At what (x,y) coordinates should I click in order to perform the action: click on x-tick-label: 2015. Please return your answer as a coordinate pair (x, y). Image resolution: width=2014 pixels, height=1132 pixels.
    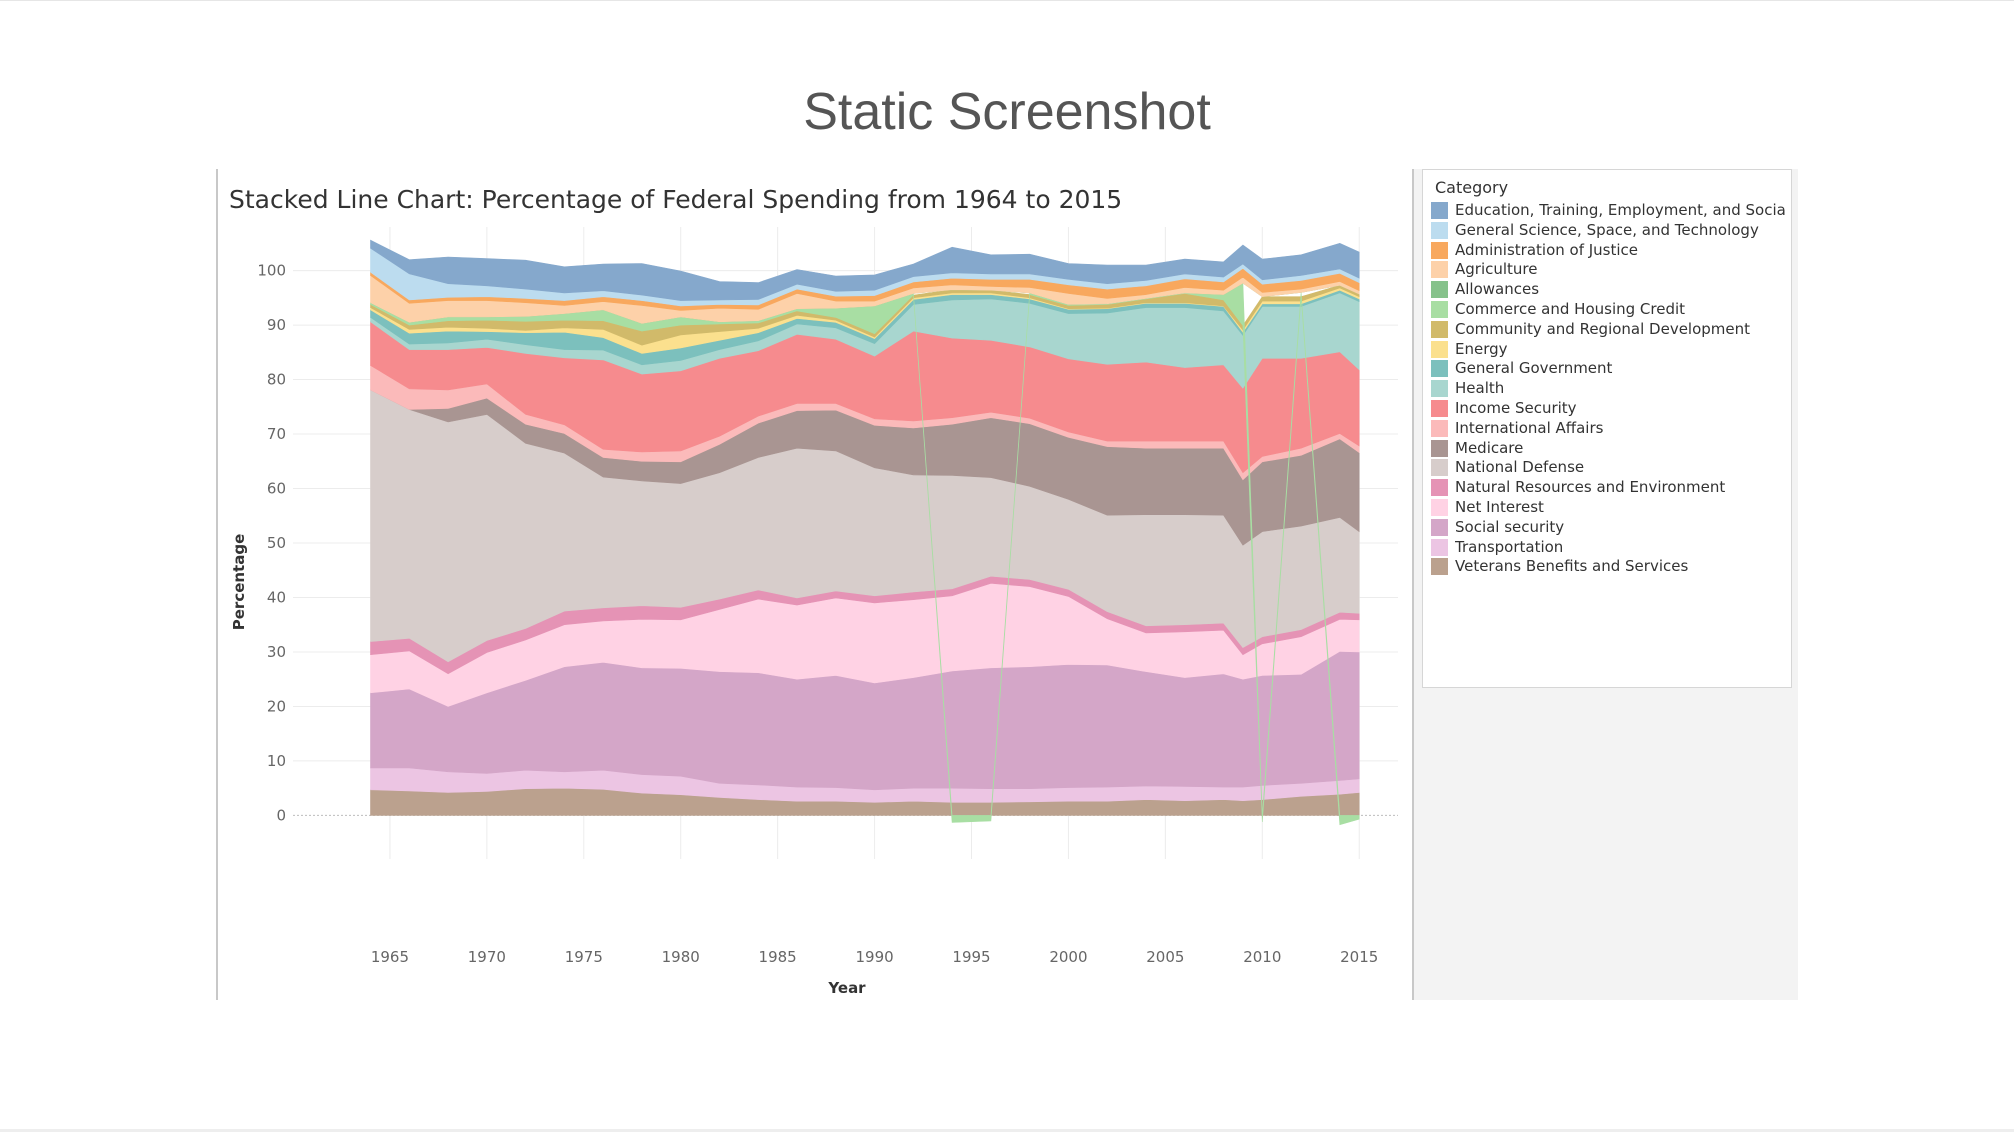
    Looking at the image, I should click on (1359, 957).